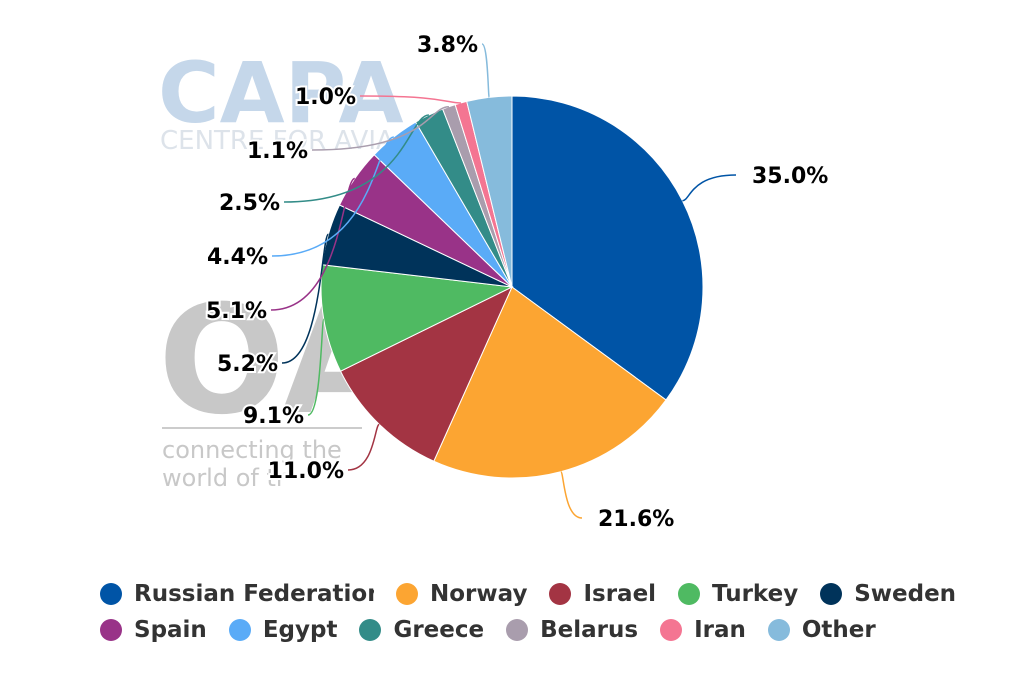  What do you see at coordinates (439, 630) in the screenshot?
I see `legend-label: Greece` at bounding box center [439, 630].